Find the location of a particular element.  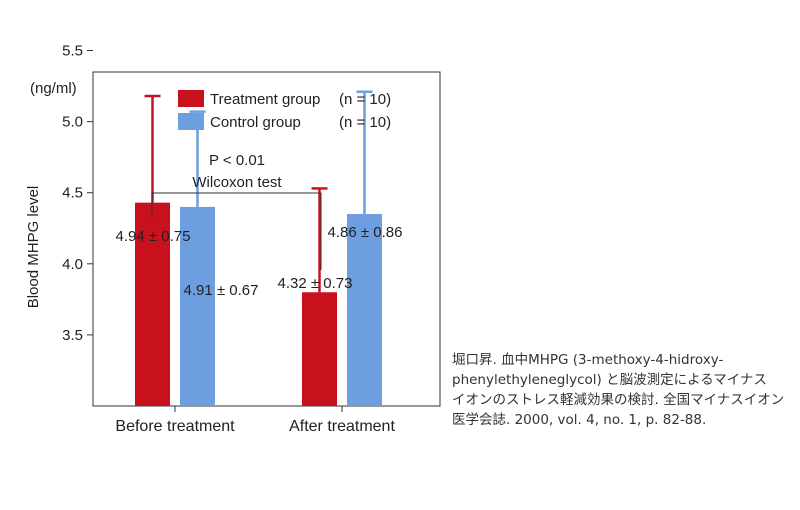

test-name-label: Wilcoxon test is located at coordinates (237, 182).